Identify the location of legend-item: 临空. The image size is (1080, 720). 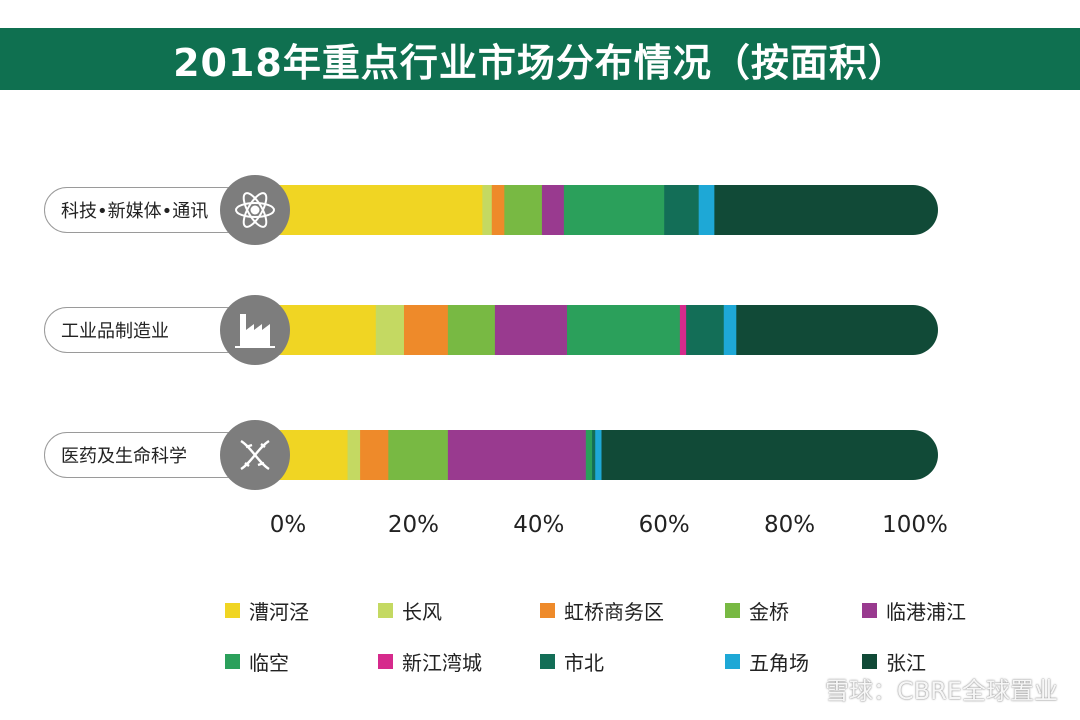
(257, 661).